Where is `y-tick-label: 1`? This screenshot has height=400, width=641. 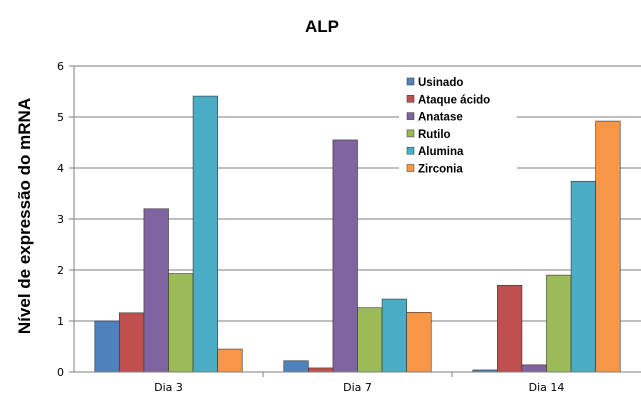 y-tick-label: 1 is located at coordinates (60, 321).